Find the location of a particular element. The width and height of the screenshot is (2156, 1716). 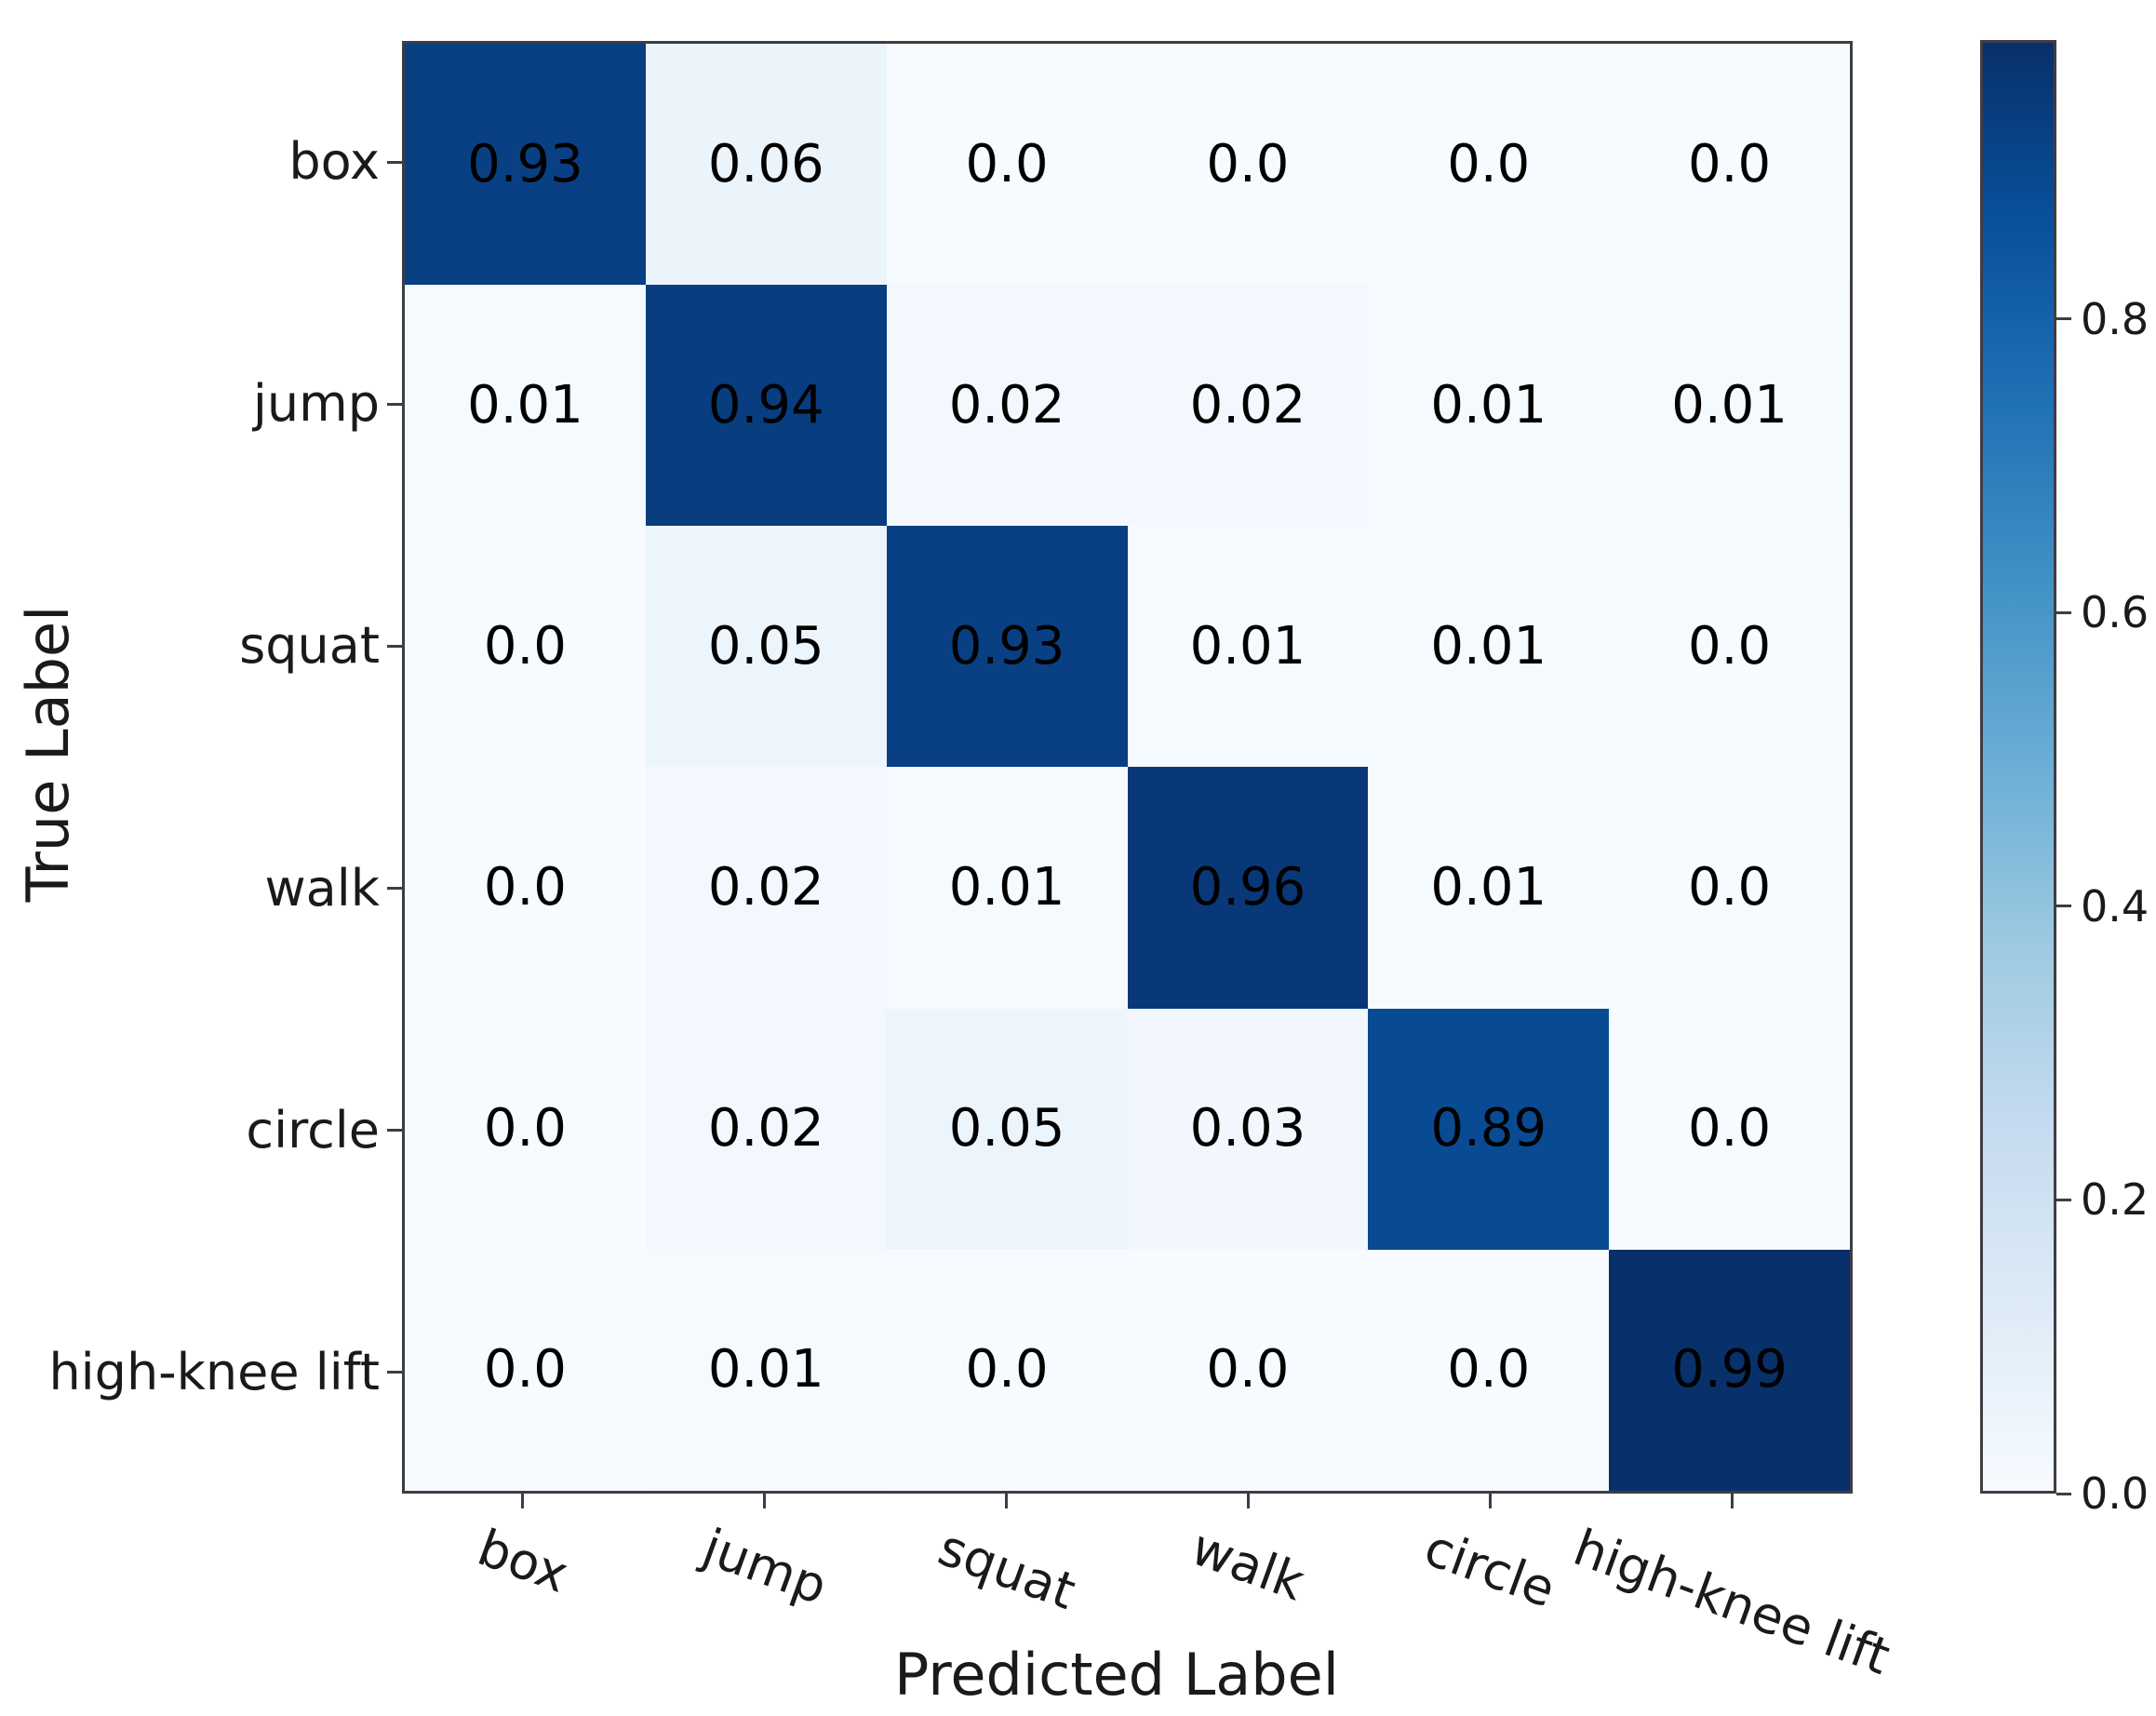

x-tick-label: high-knee lift is located at coordinates (1732, 1602).